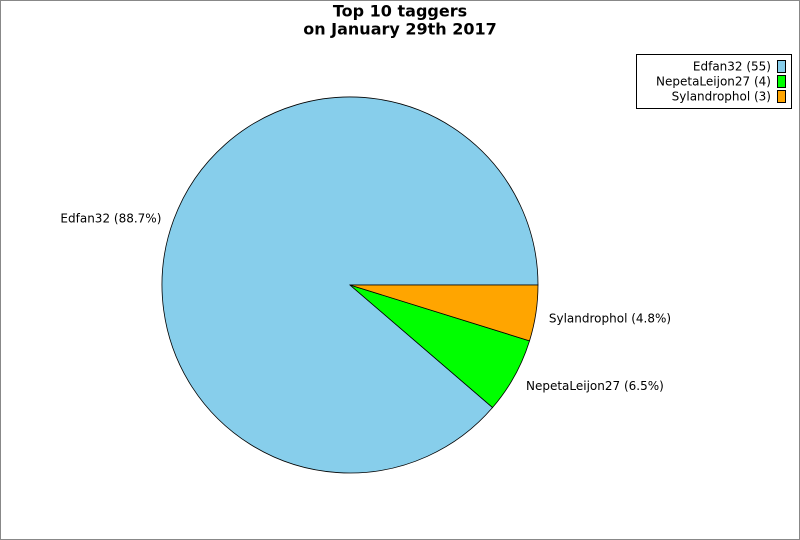  I want to click on chart-subtitle: on January 29th 2017, so click(400, 29).